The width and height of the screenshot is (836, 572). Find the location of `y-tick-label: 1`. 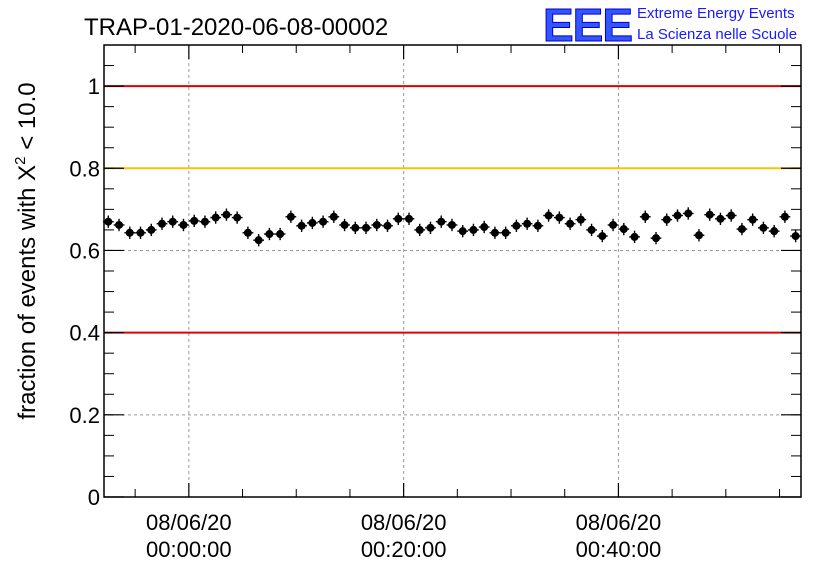

y-tick-label: 1 is located at coordinates (94, 86).